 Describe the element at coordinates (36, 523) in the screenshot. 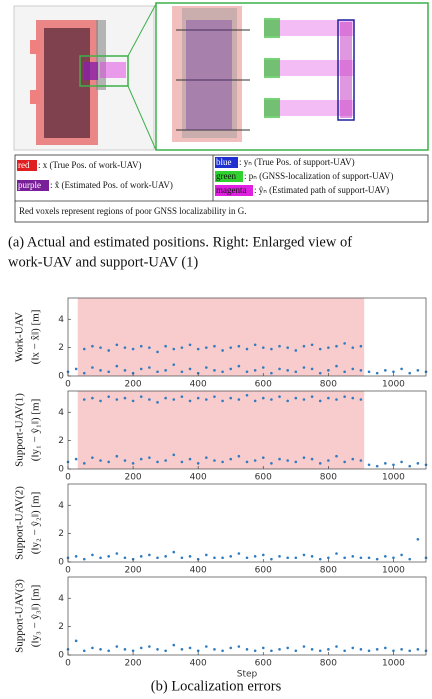

I see `y-axis-label: (‖y₂ − ŷ₂‖) [m]` at that location.